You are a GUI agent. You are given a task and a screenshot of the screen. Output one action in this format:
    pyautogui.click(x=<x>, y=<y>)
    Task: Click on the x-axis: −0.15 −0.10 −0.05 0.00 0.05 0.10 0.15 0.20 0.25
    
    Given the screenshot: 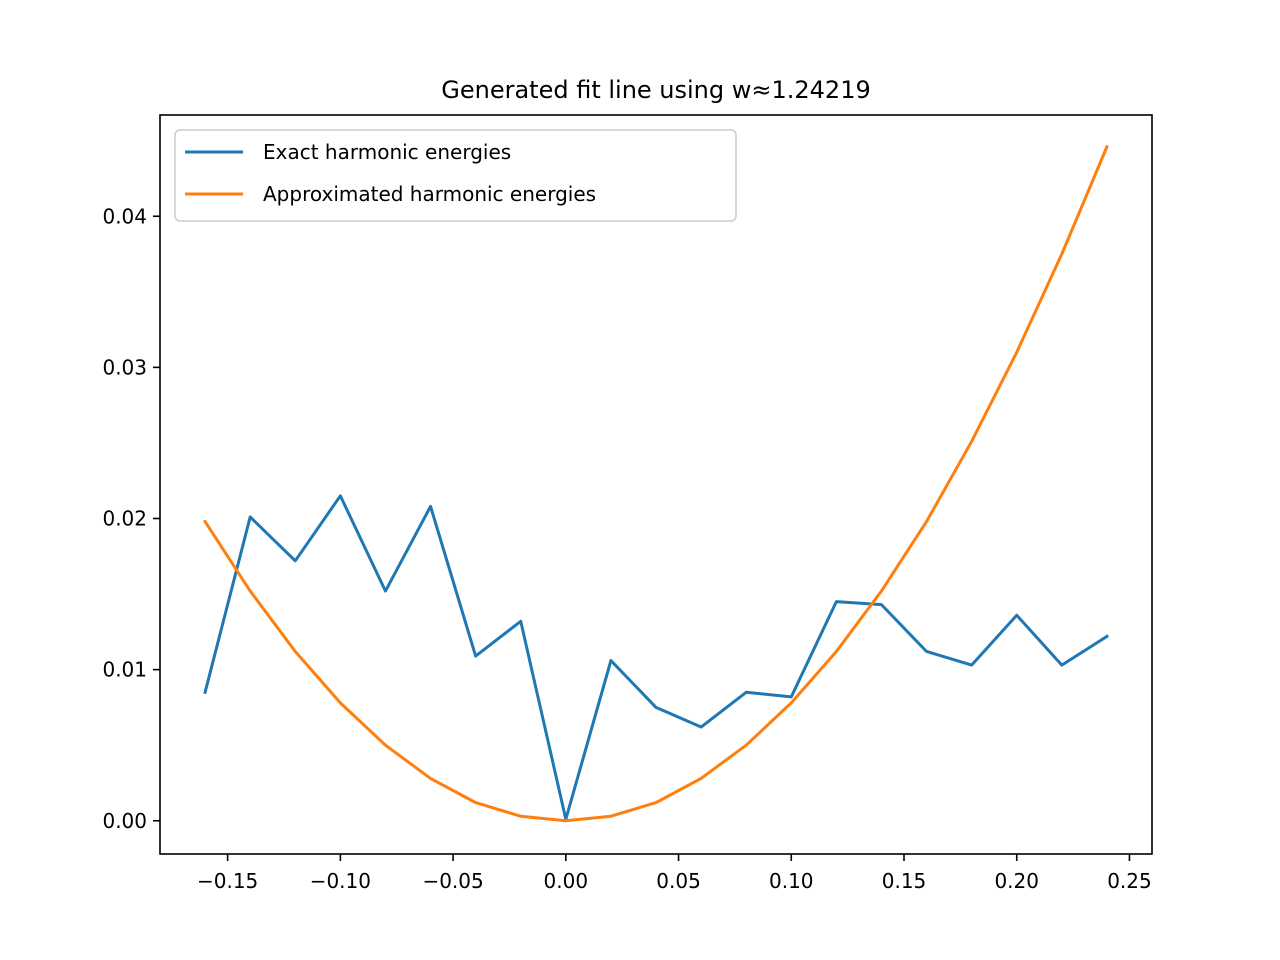 What is the action you would take?
    pyautogui.click(x=674, y=873)
    